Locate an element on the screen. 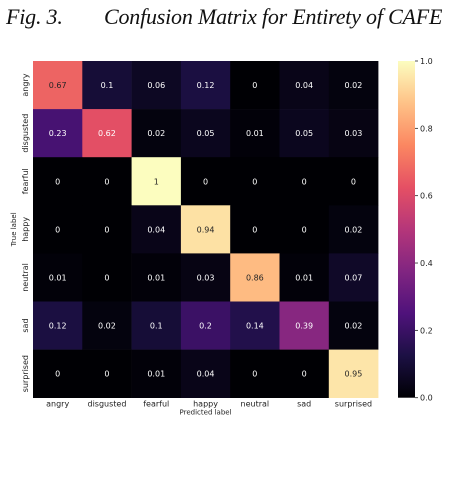 The image size is (450, 496). colorbar-tick-label: 0.2 is located at coordinates (426, 330).